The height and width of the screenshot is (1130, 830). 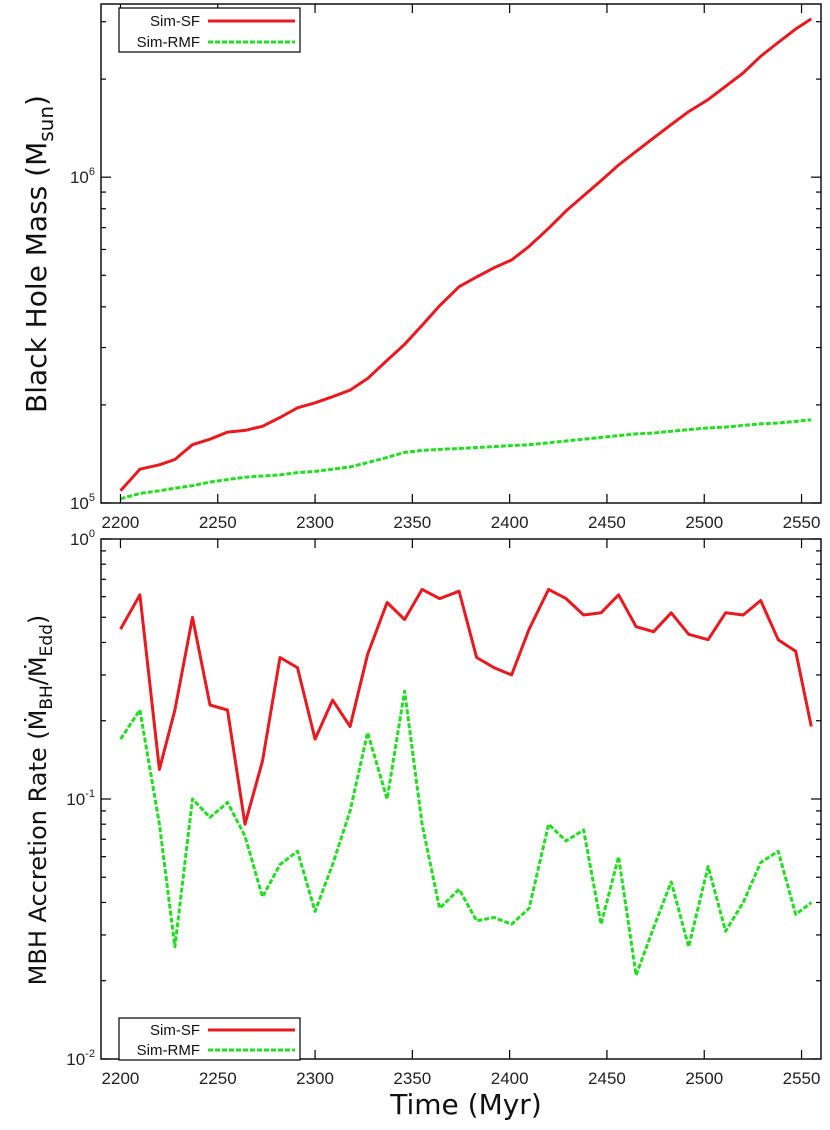 I want to click on bottom-legend-box, so click(x=209, y=1039).